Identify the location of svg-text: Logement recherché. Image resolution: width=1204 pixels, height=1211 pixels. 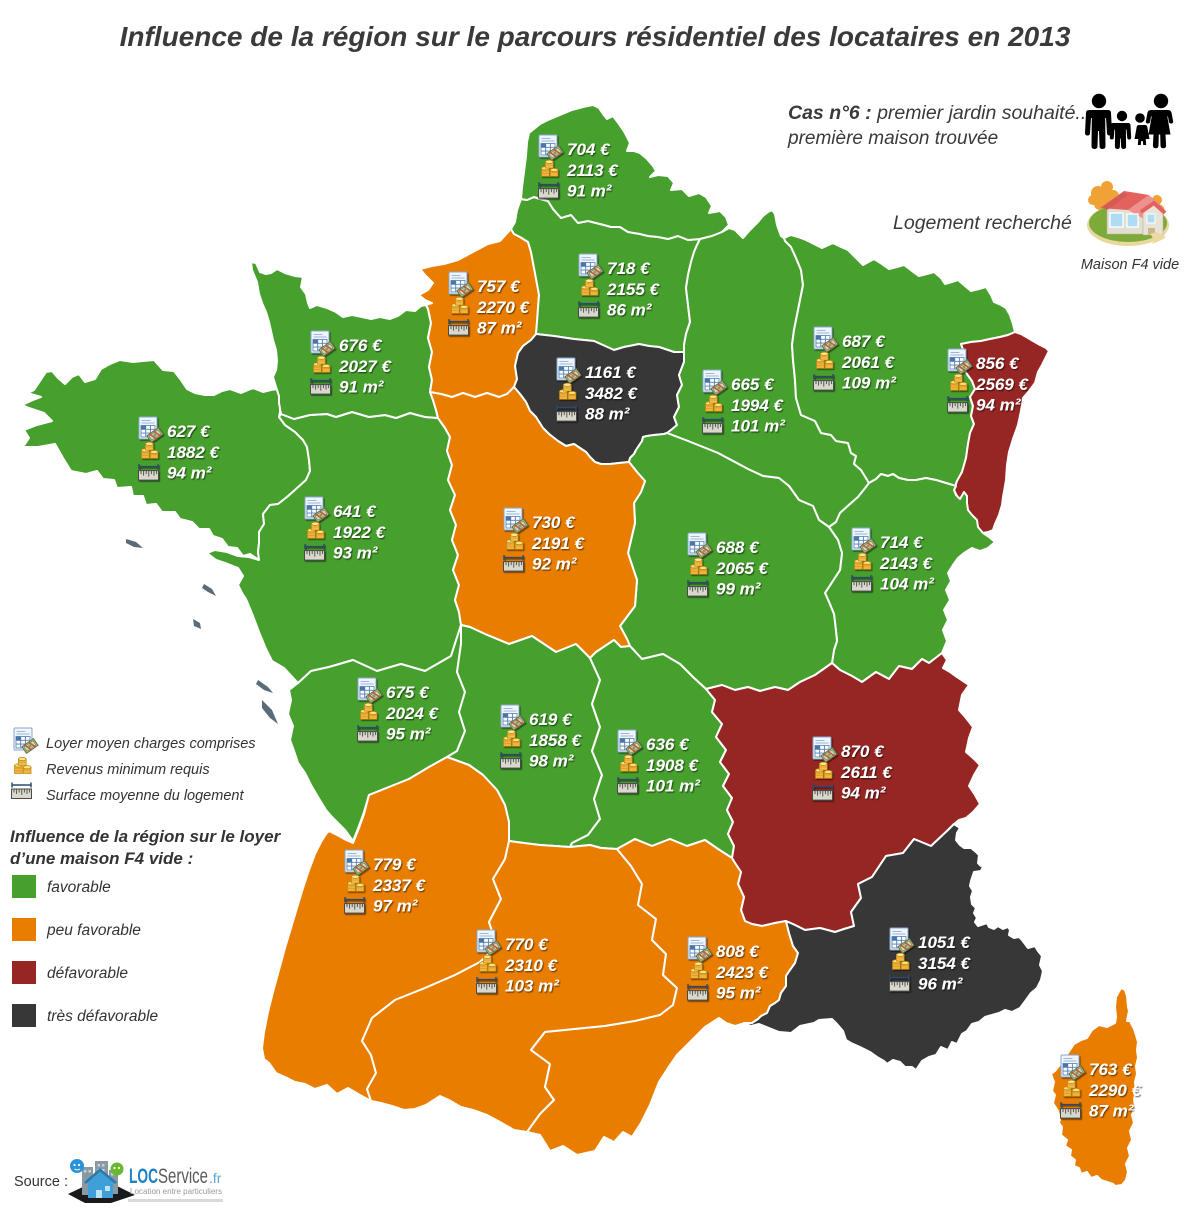
(982, 223).